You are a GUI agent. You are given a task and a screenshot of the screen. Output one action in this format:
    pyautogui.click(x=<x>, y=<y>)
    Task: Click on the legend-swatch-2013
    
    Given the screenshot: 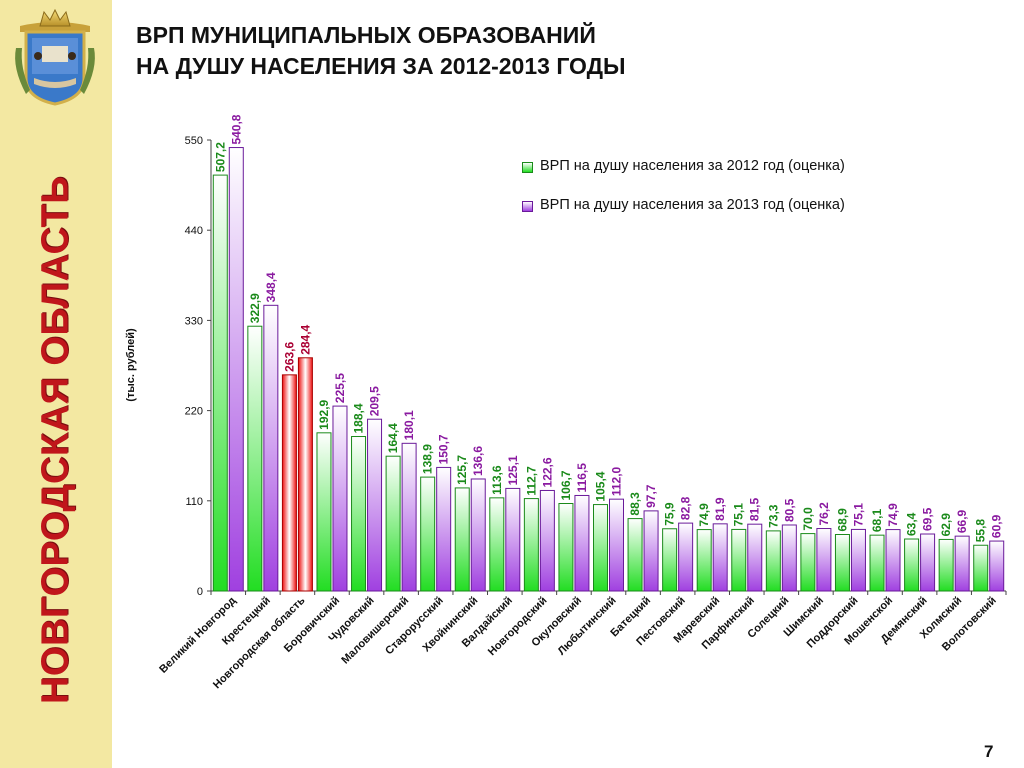 What is the action you would take?
    pyautogui.click(x=527, y=206)
    